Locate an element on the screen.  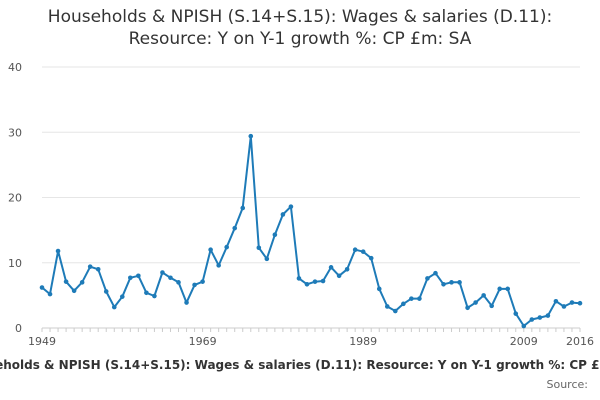
x-tick-label: 1989 is located at coordinates (363, 341).